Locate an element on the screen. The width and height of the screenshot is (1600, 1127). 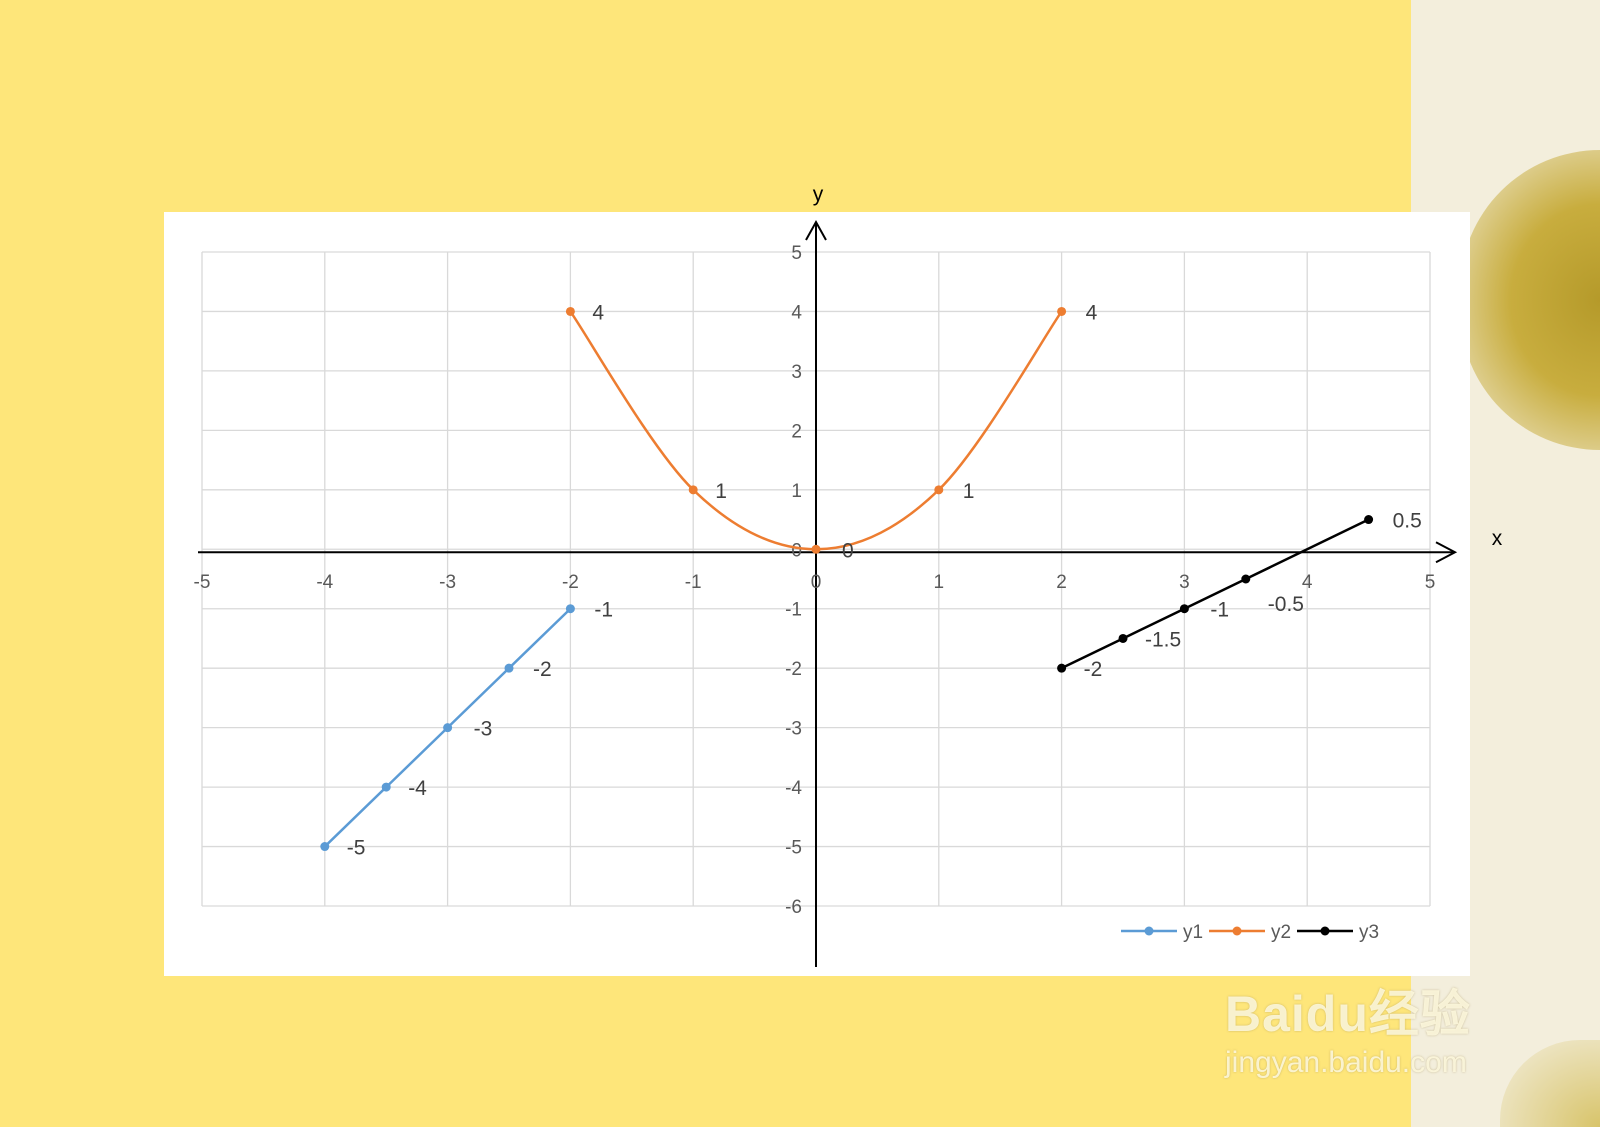
y-axis-arrow-icon is located at coordinates (816, 230).